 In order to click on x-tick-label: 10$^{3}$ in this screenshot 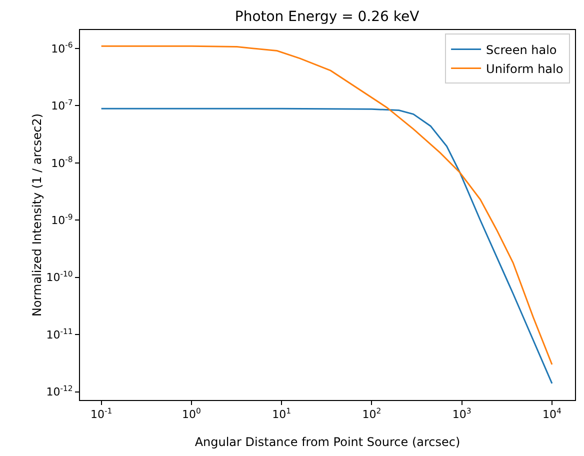, I will do `click(462, 414)`.